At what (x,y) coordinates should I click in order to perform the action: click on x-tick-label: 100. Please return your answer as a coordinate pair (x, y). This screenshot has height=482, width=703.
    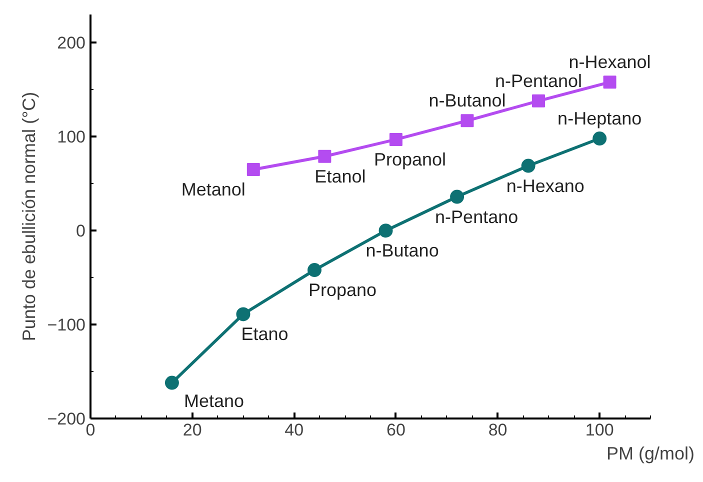
    Looking at the image, I should click on (599, 430).